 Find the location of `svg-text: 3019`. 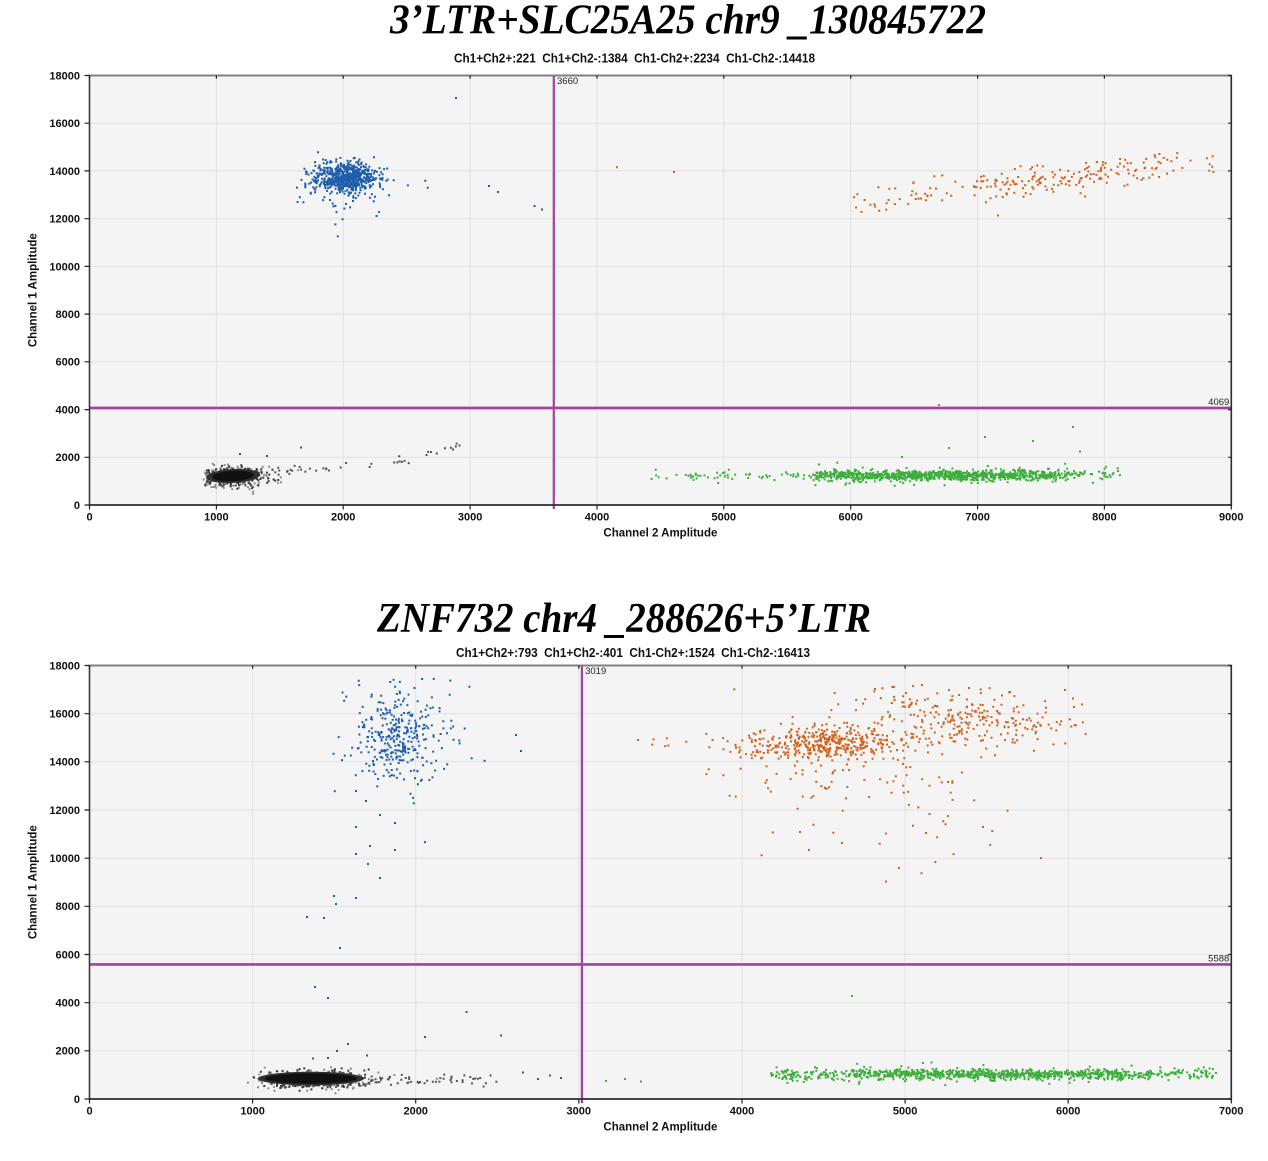

svg-text: 3019 is located at coordinates (595, 671).